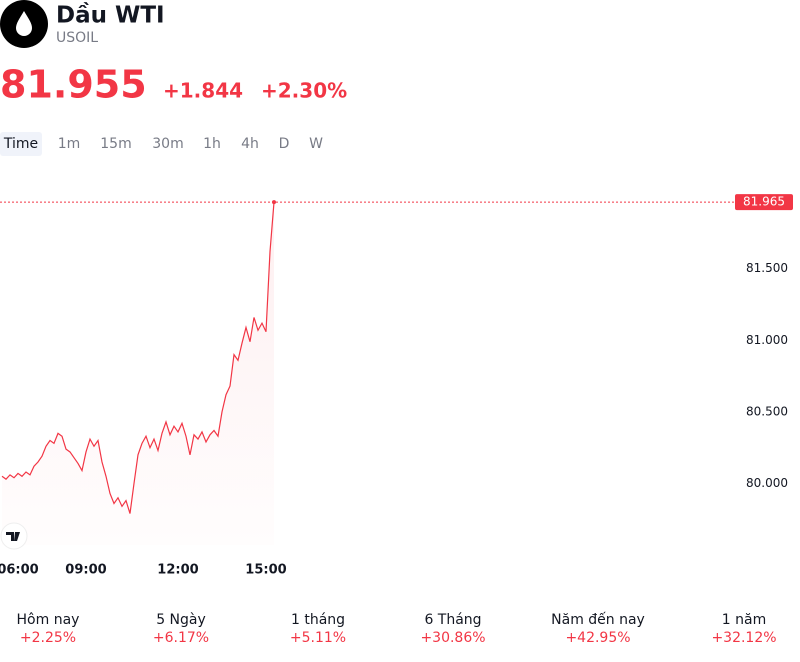  I want to click on x-tick-label: 12:00, so click(177, 570).